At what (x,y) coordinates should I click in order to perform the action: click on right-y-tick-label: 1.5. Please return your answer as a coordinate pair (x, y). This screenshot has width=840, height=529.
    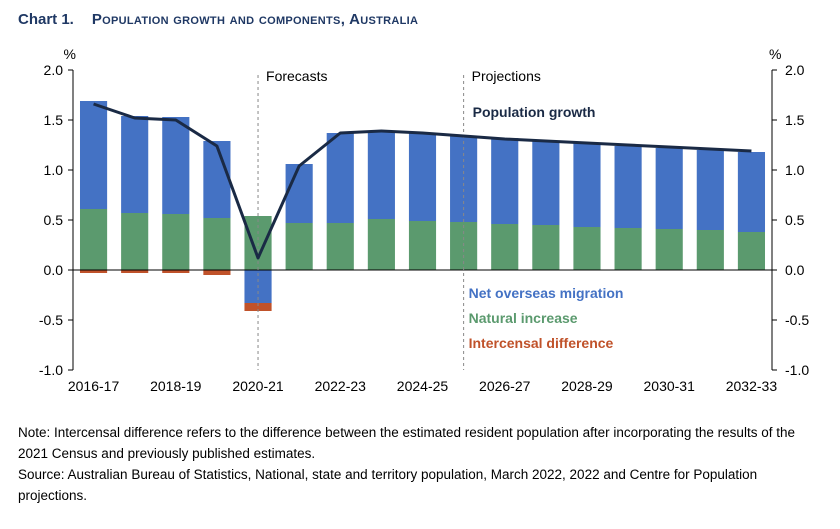
    Looking at the image, I should click on (795, 120).